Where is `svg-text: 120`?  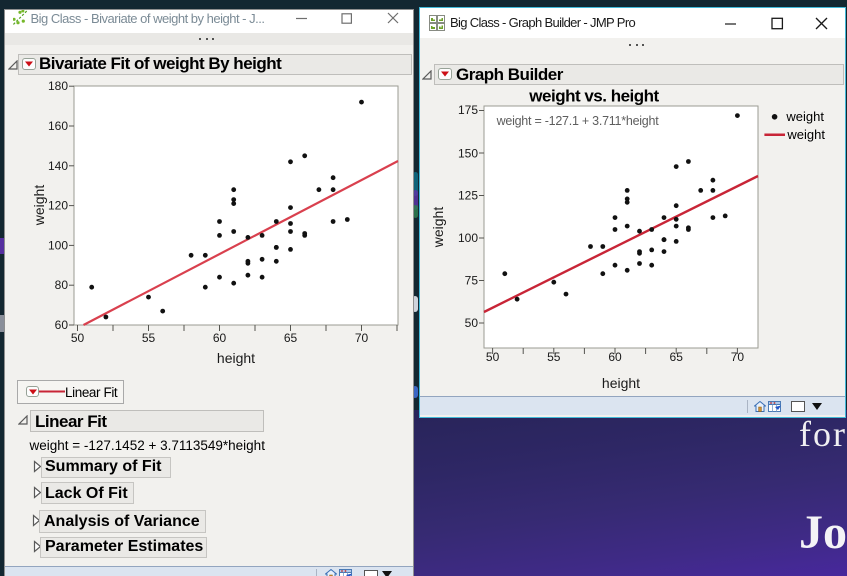 svg-text: 120 is located at coordinates (58, 206).